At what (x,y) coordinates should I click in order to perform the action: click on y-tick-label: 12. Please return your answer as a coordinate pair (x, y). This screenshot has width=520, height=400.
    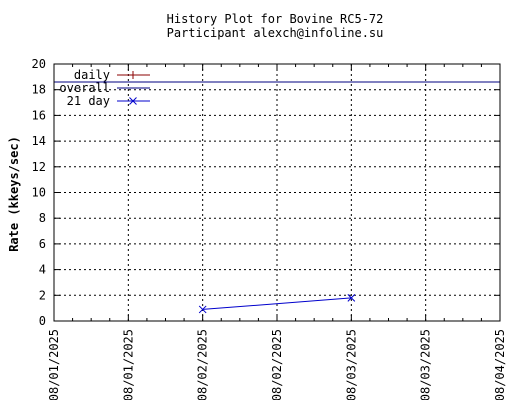
    Looking at the image, I should click on (39, 167).